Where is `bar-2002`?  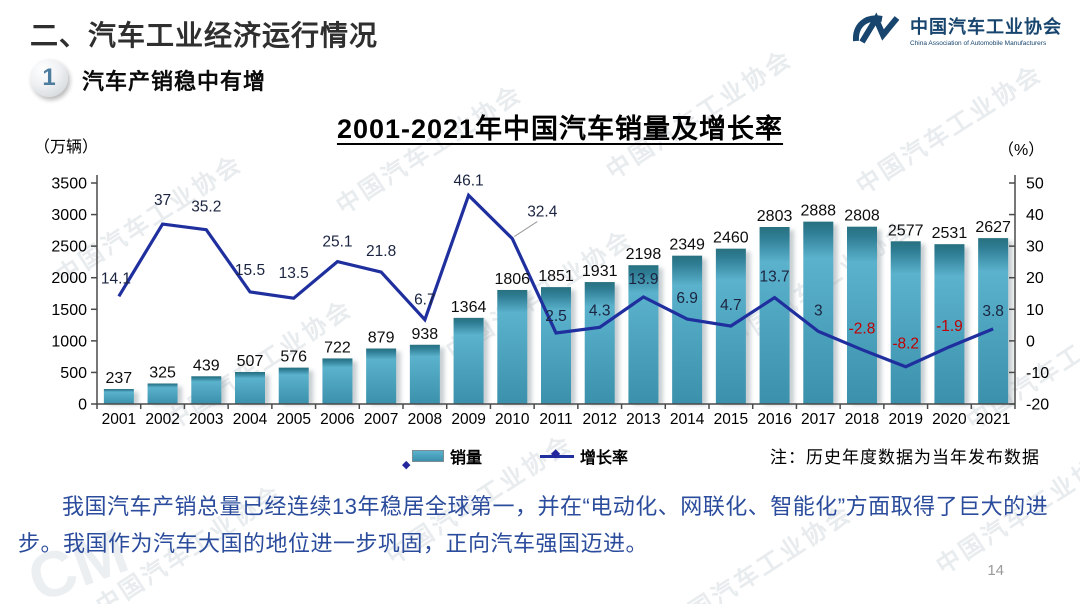 bar-2002 is located at coordinates (162, 393).